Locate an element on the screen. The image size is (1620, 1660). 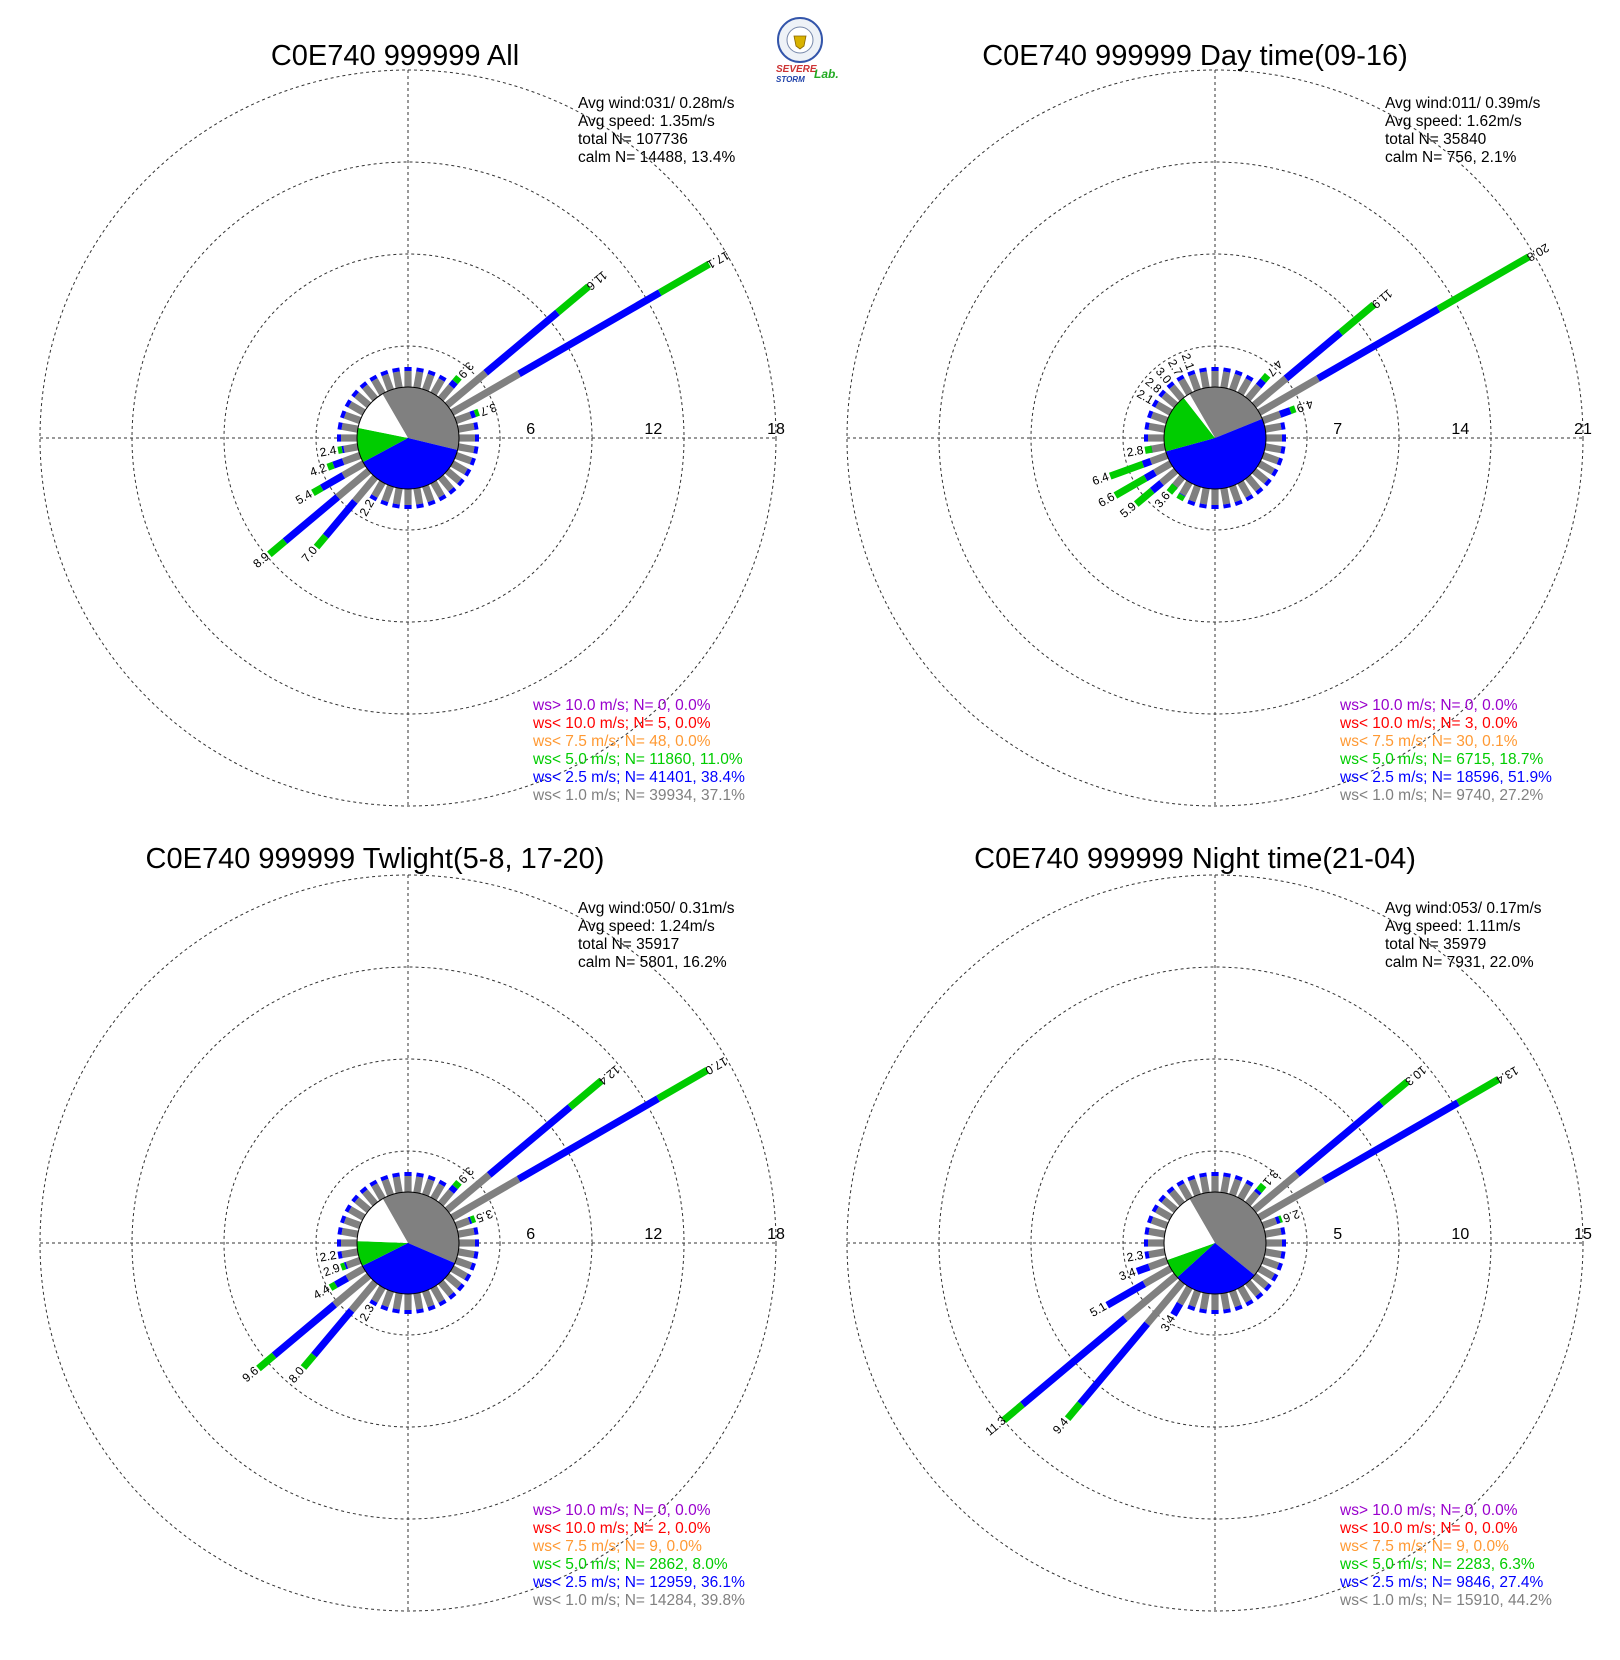
legend-entry: ws< 5.0 m/s; N= 2862, 8.0% is located at coordinates (630, 1564).